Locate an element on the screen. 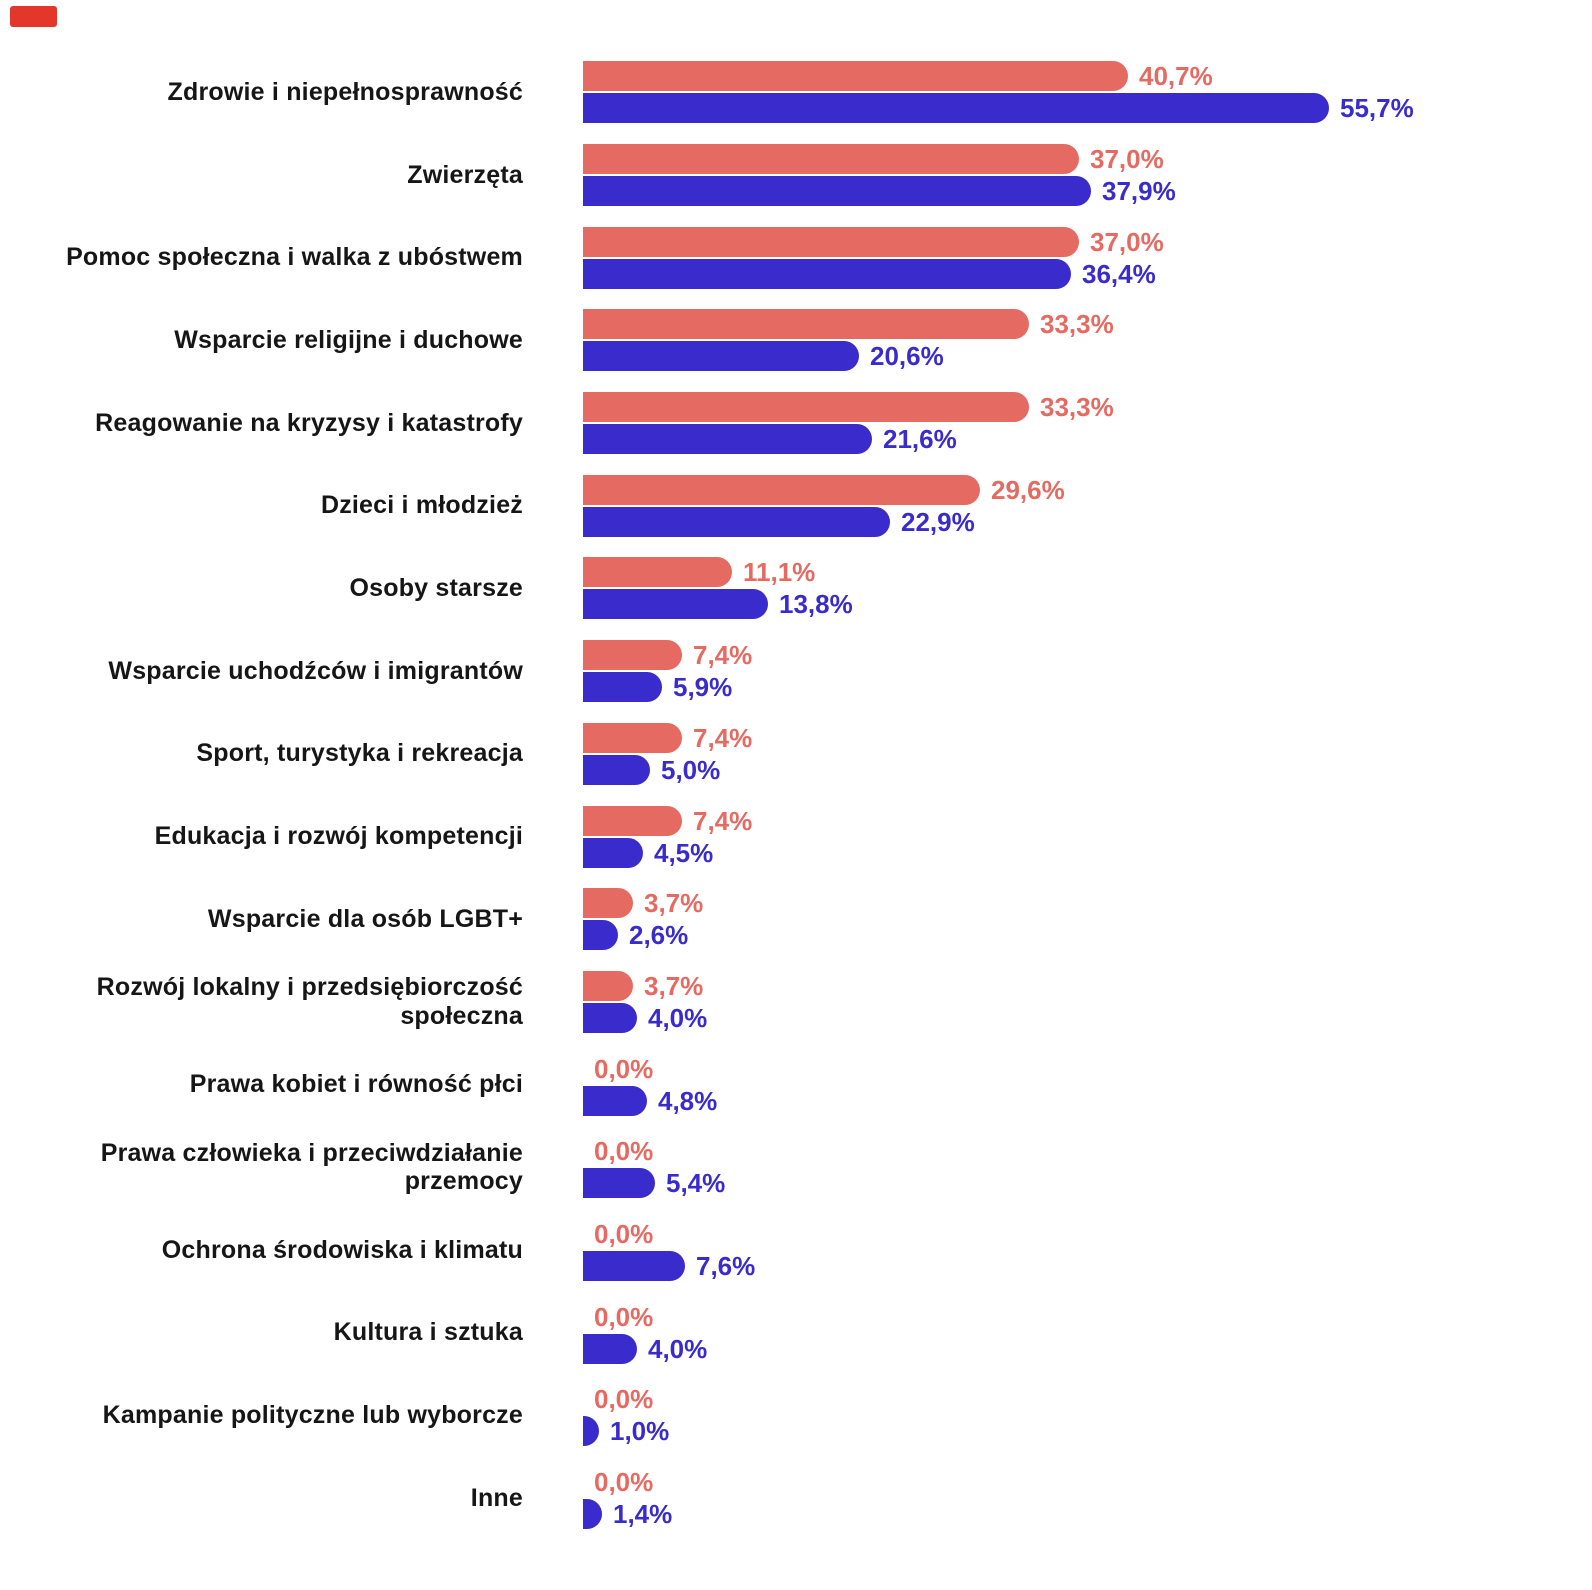 The image size is (1592, 1590). blue-value-label: 1,0% is located at coordinates (640, 1431).